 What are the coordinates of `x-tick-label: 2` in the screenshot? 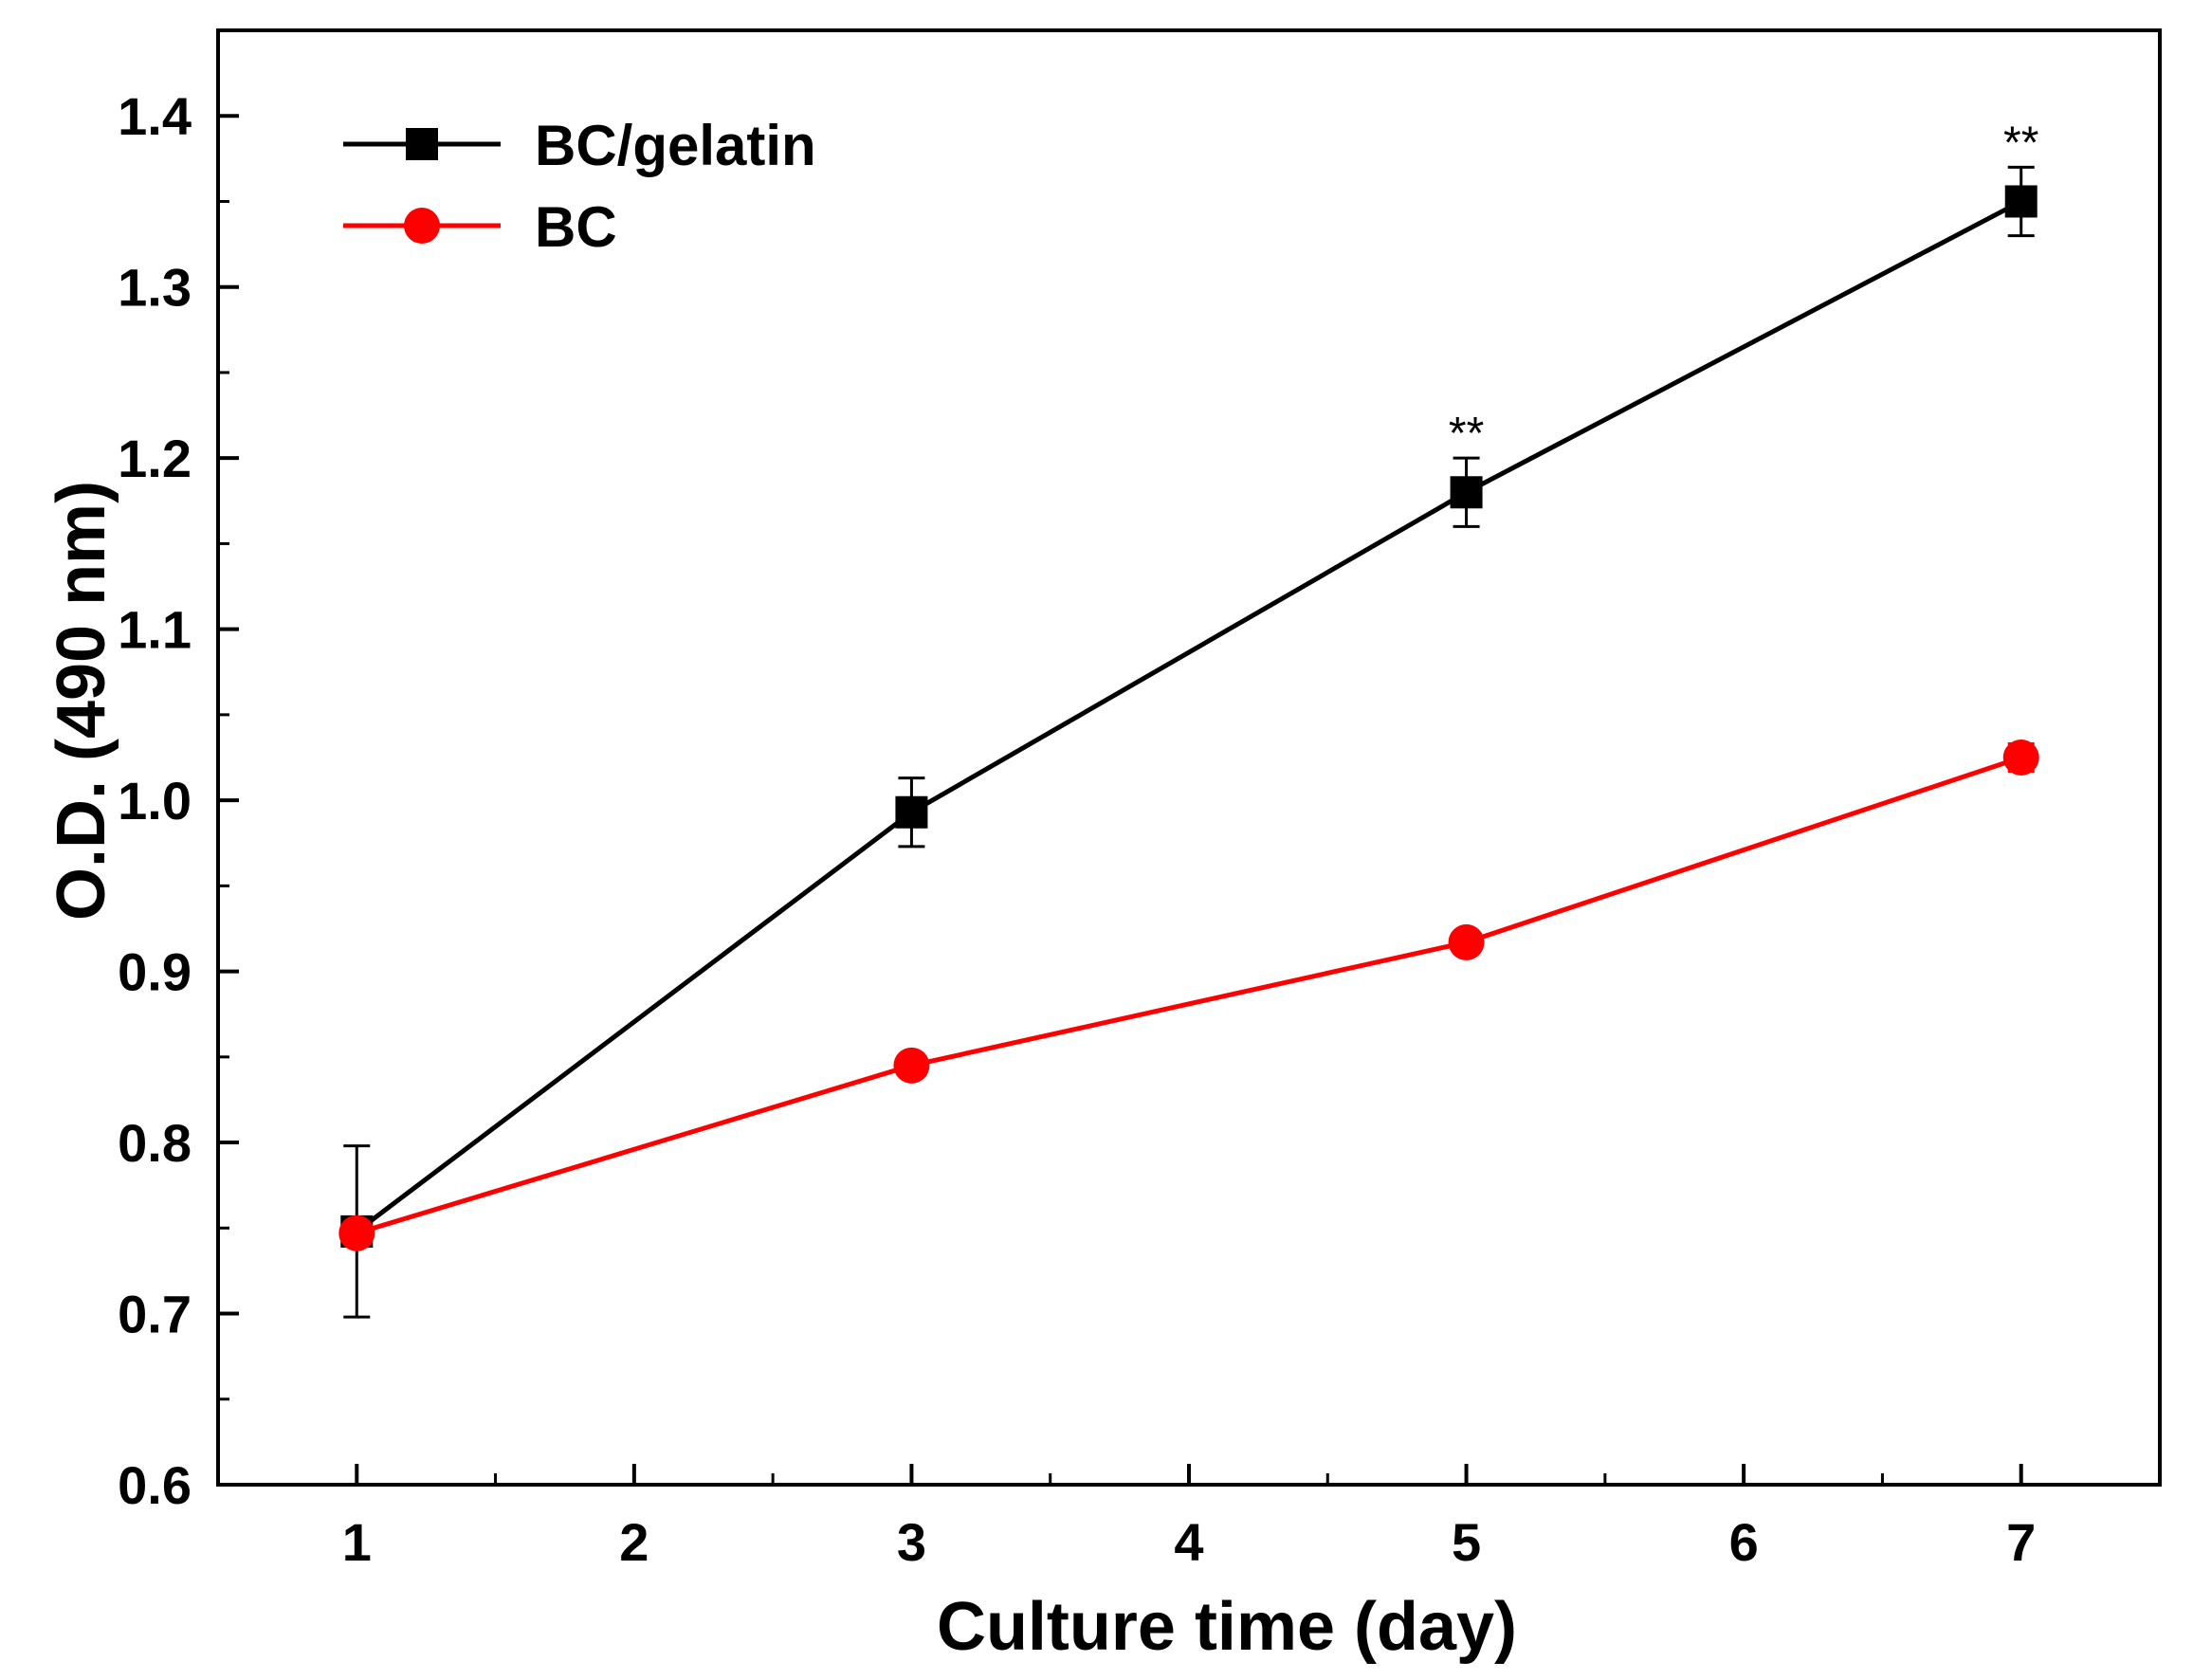 It's located at (634, 1542).